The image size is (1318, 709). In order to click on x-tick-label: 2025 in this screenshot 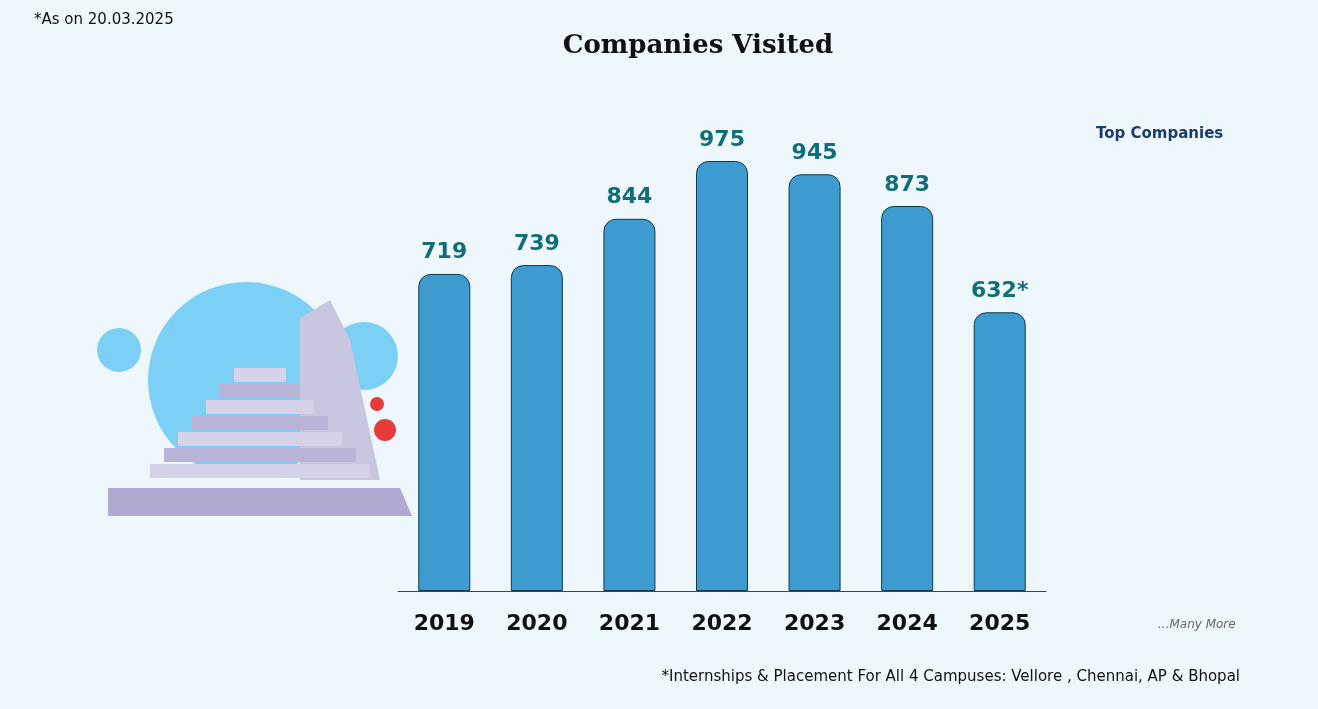, I will do `click(1000, 622)`.